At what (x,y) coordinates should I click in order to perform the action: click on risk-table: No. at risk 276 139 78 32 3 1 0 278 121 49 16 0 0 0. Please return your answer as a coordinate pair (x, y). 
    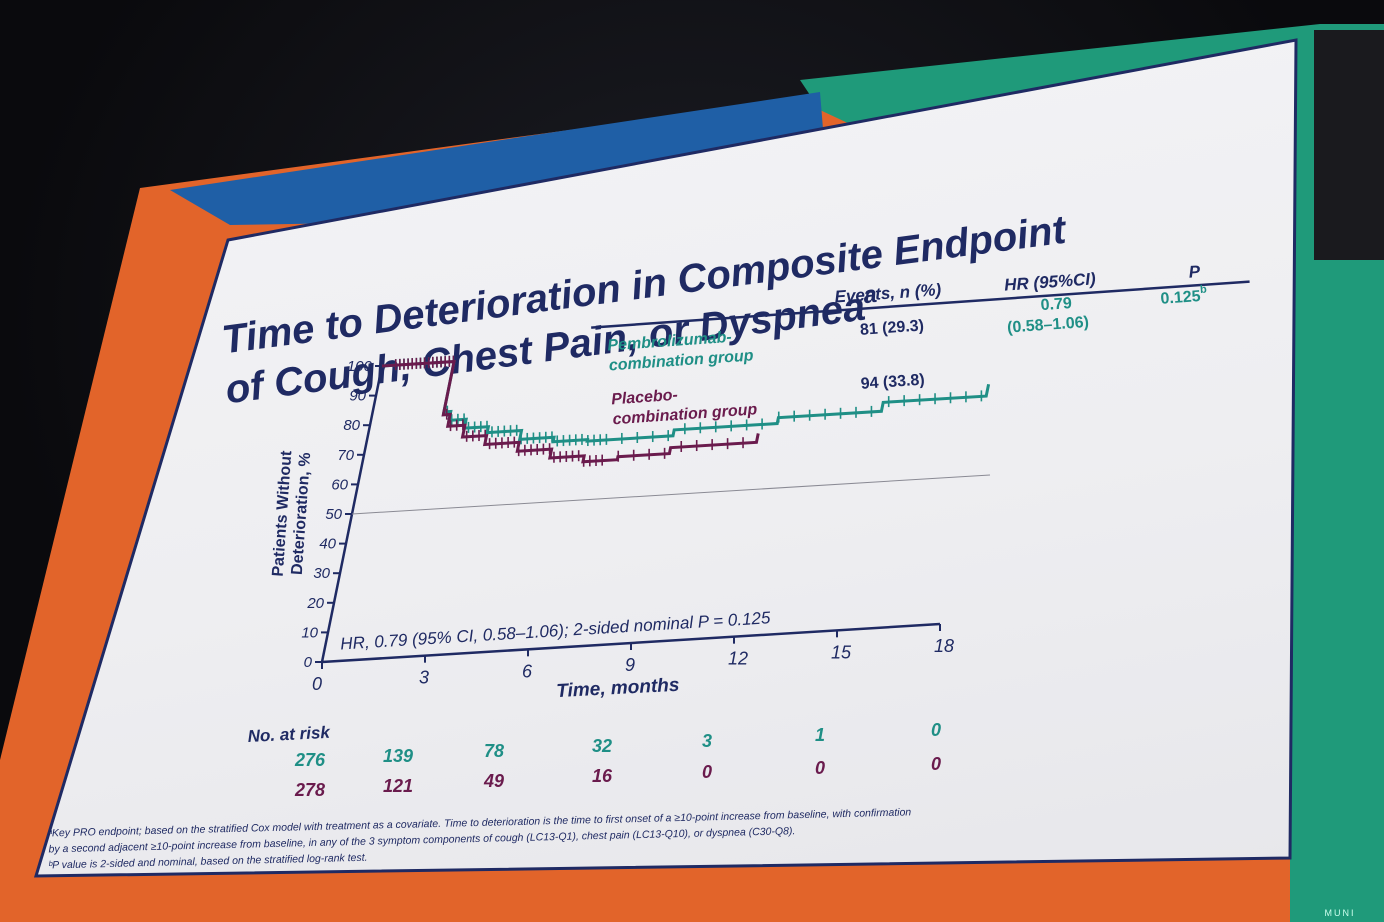
    Looking at the image, I should click on (594, 760).